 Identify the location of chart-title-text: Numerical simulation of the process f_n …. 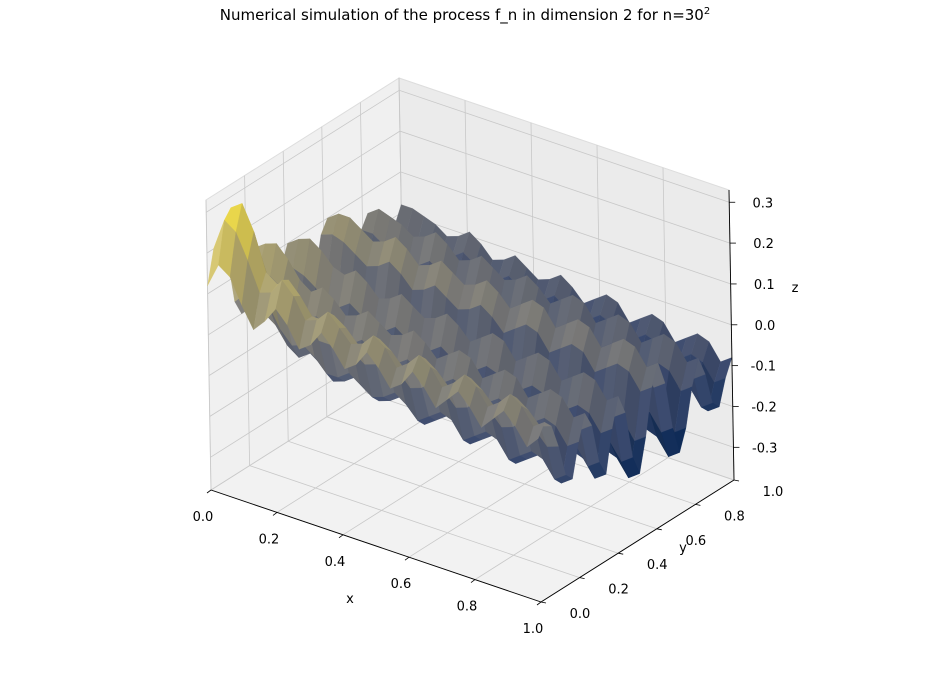
(461, 15).